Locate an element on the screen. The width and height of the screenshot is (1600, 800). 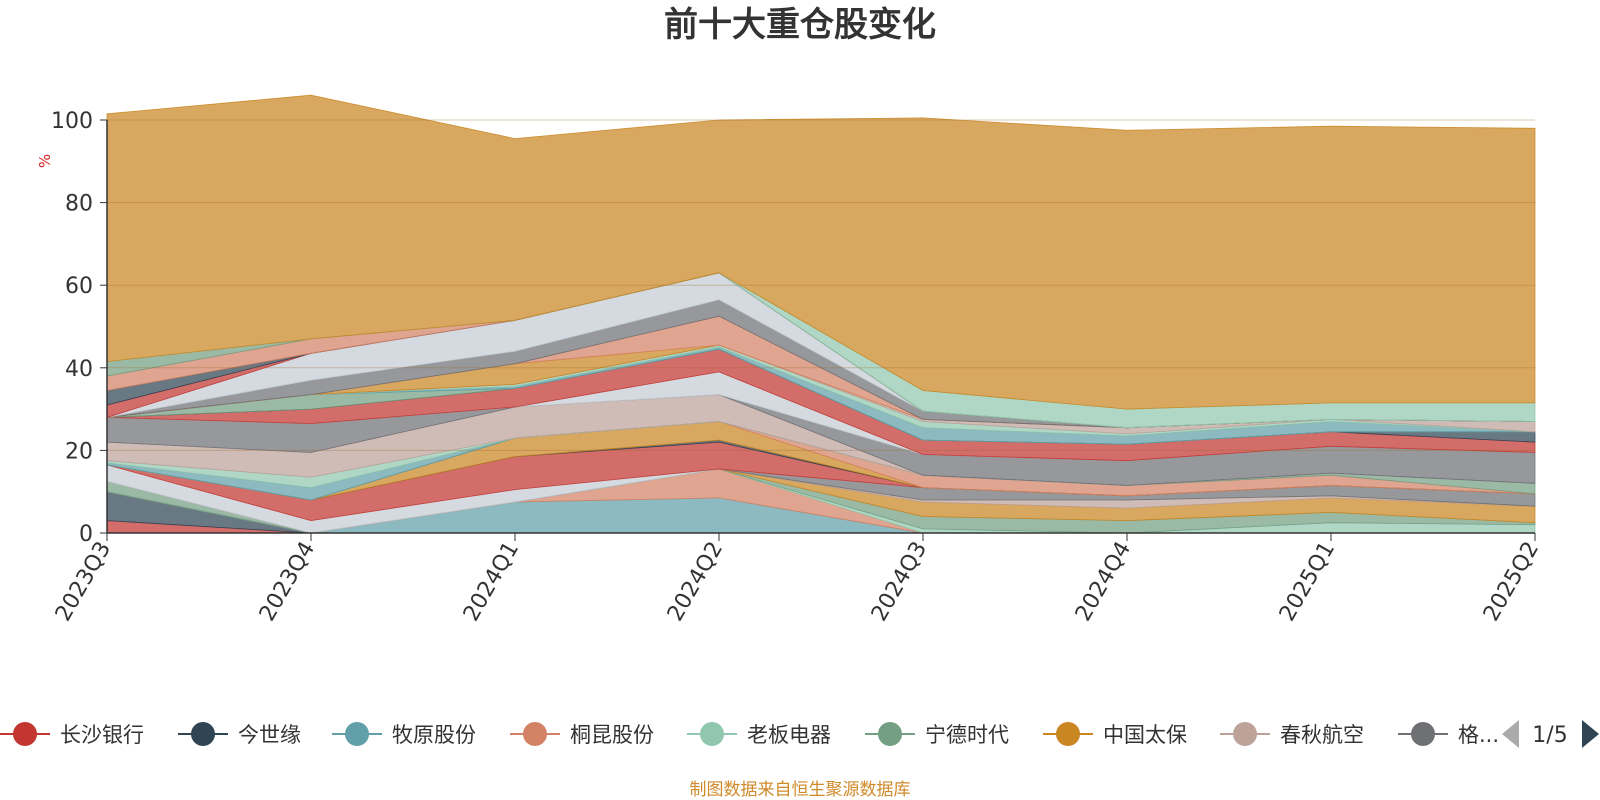
legend-item-5: 老板电器 is located at coordinates (759, 734).